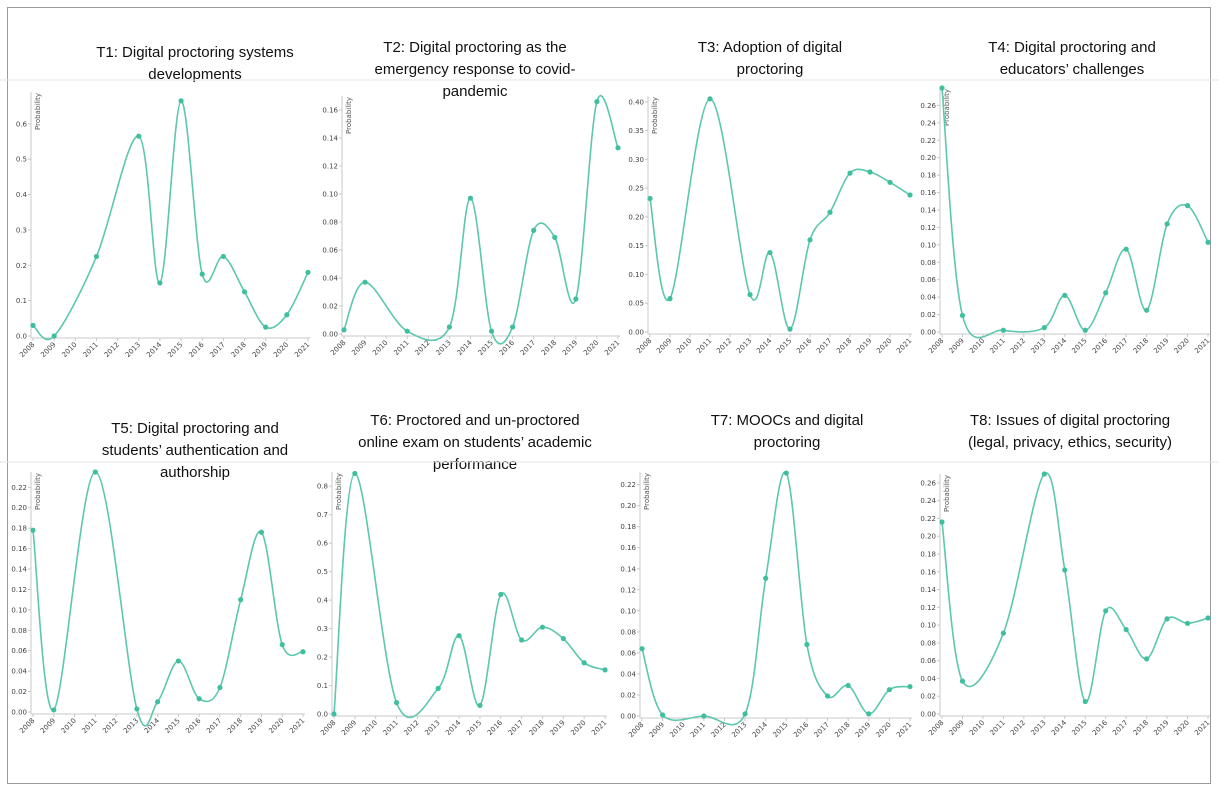 The height and width of the screenshot is (792, 1219). I want to click on x-tick-label: 2021, so click(297, 726).